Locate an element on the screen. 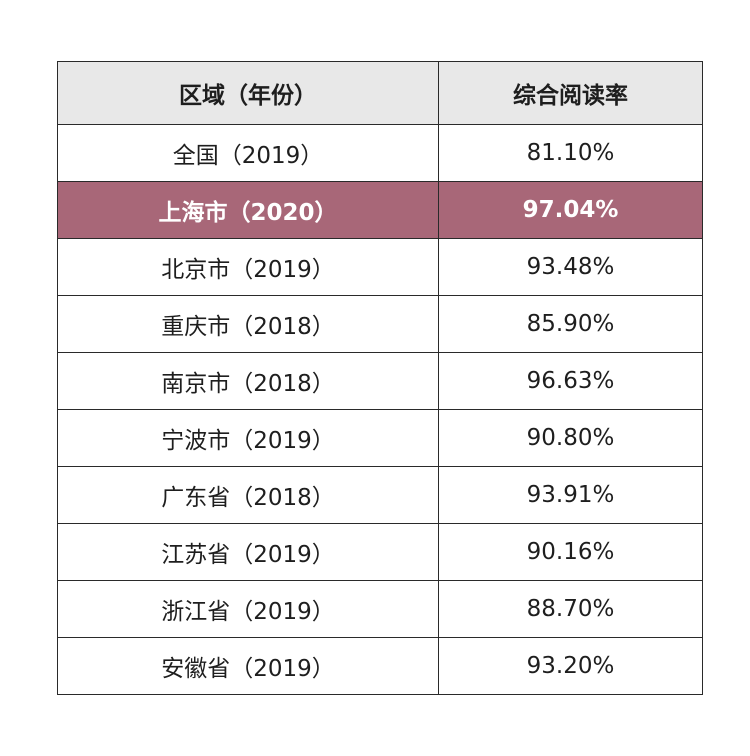 Image resolution: width=750 pixels, height=756 pixels. table-row: 重庆市（2018） 85.90% is located at coordinates (380, 324).